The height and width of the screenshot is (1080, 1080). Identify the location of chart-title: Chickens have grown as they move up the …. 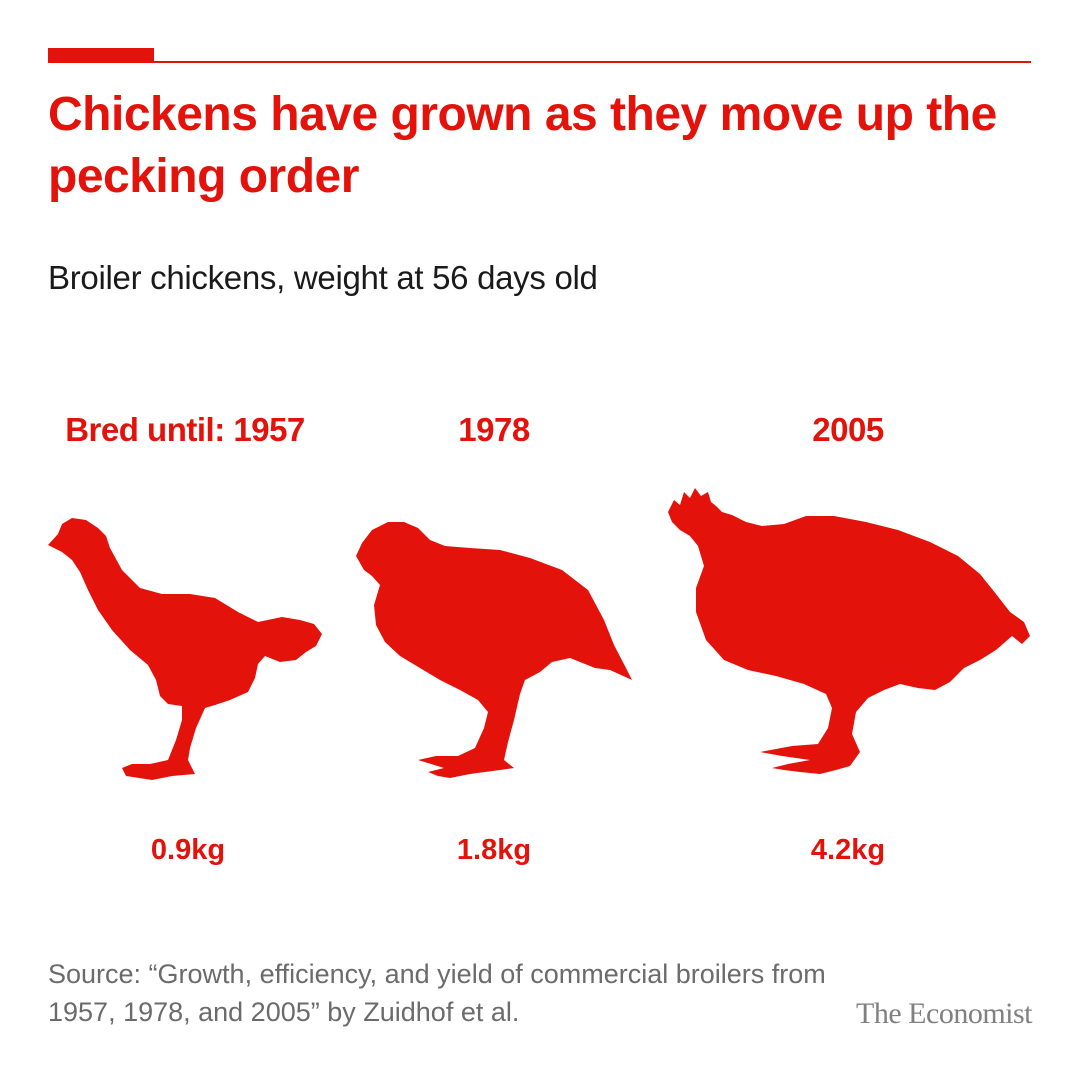
(522, 145).